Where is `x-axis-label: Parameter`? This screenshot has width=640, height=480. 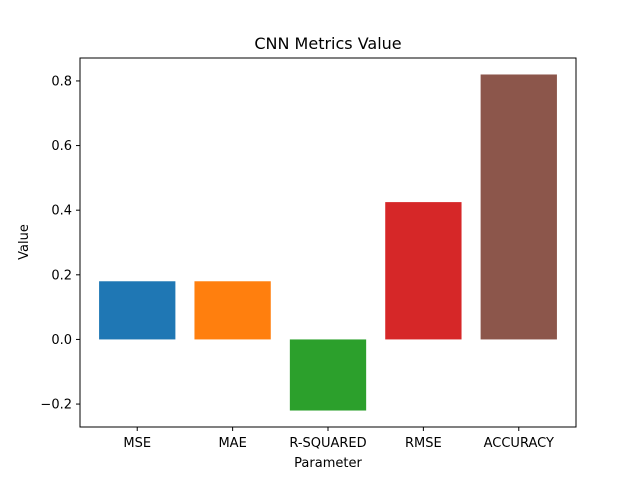 x-axis-label: Parameter is located at coordinates (328, 463).